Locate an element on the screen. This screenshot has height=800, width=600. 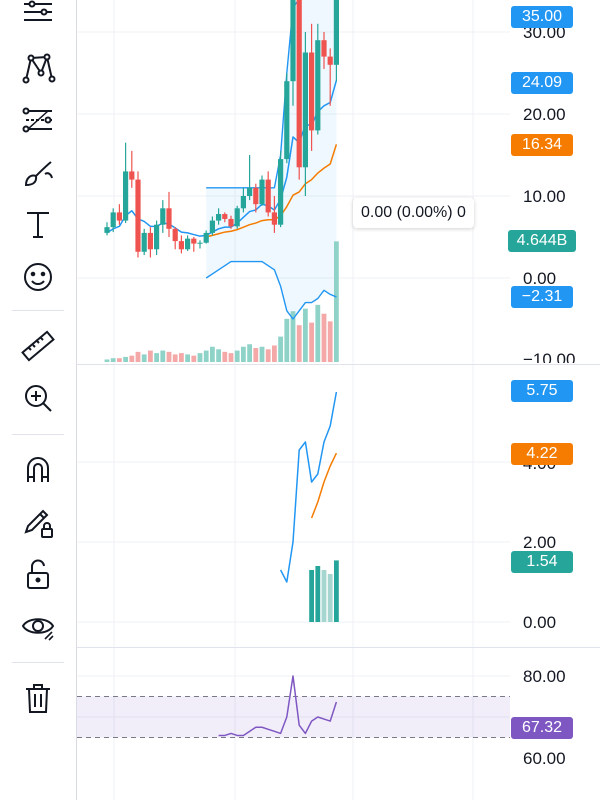
padlock-icon is located at coordinates (38, 574).